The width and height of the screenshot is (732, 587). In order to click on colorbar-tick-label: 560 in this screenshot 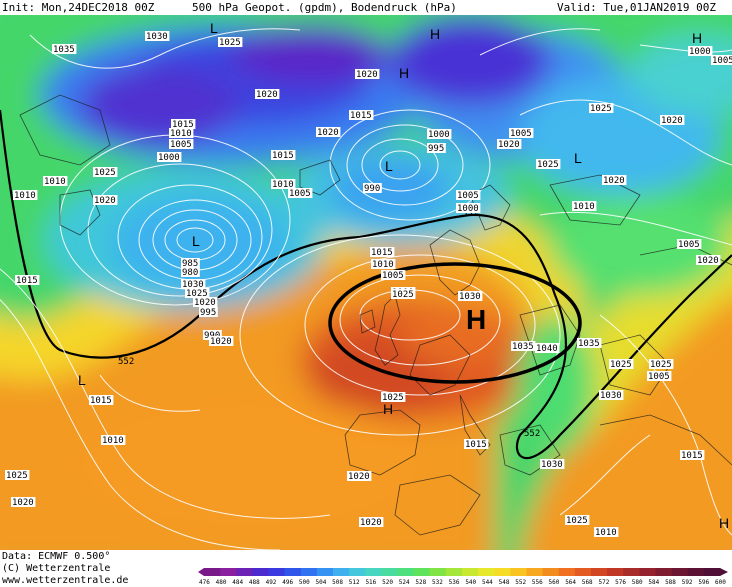, I will do `click(554, 582)`.